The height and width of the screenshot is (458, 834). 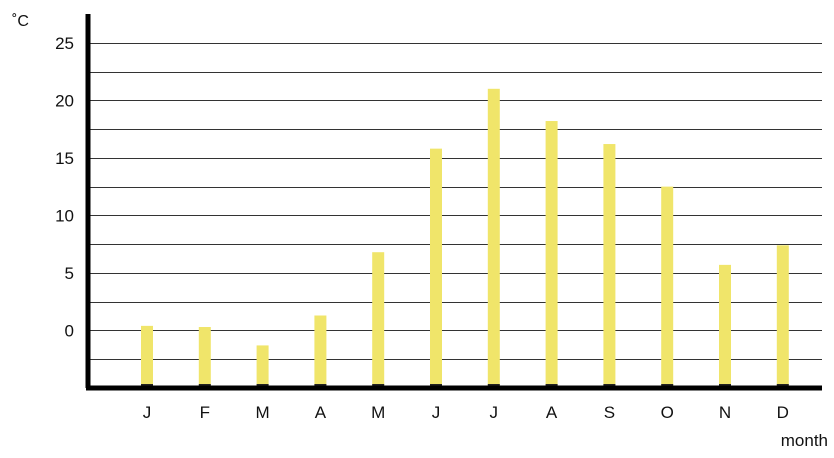 I want to click on y-tick-label: 25, so click(x=64, y=43).